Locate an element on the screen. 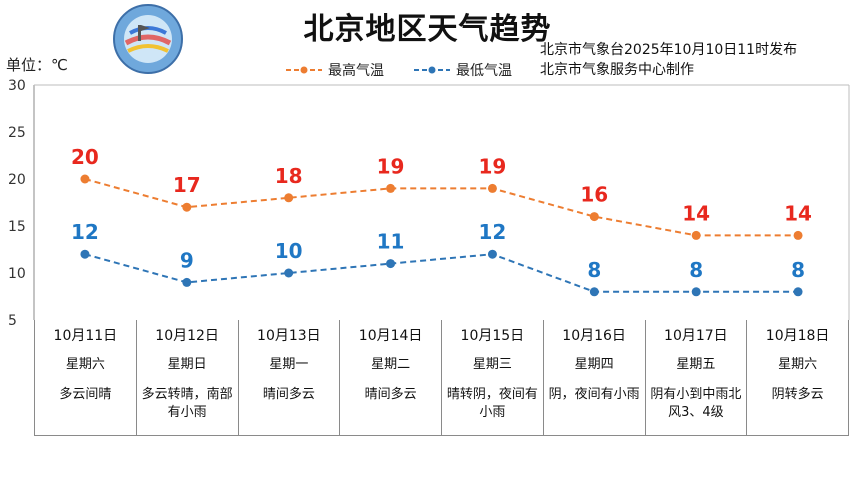  unit-label: 单位：℃ is located at coordinates (37, 65).